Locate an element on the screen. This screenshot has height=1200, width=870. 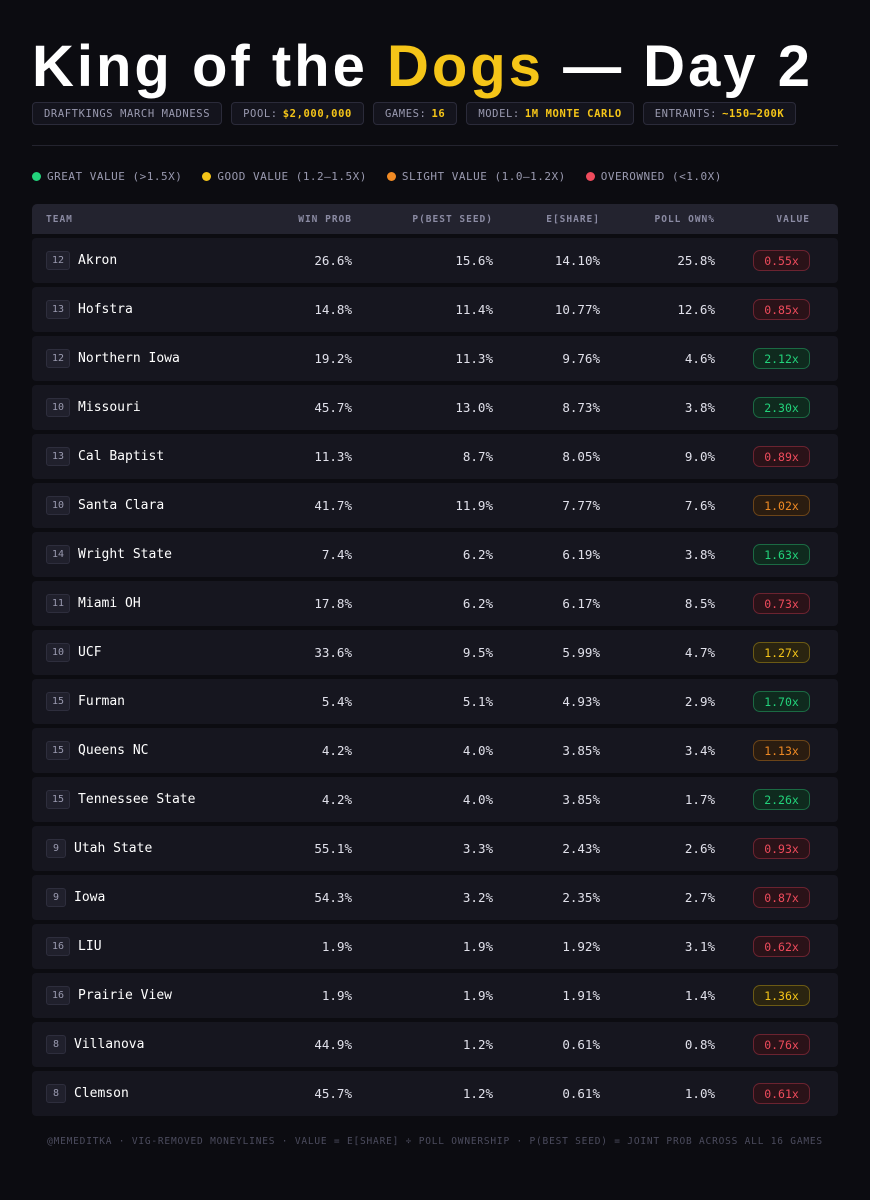
value-cell: 2.12x is located at coordinates (769, 358).